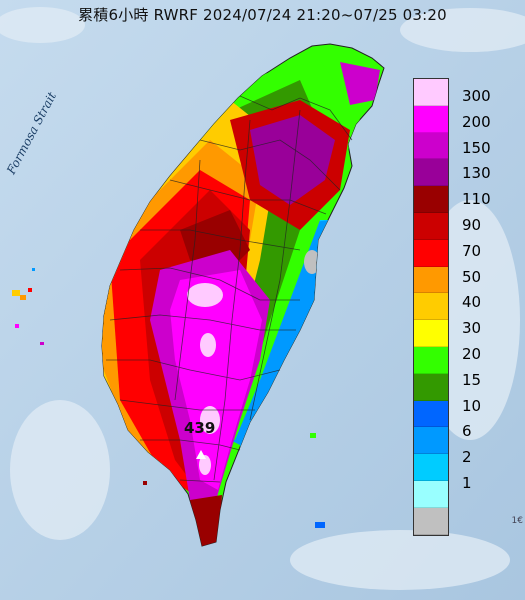 This screenshot has width=525, height=600. I want to click on legend-label: 20, so click(472, 354).